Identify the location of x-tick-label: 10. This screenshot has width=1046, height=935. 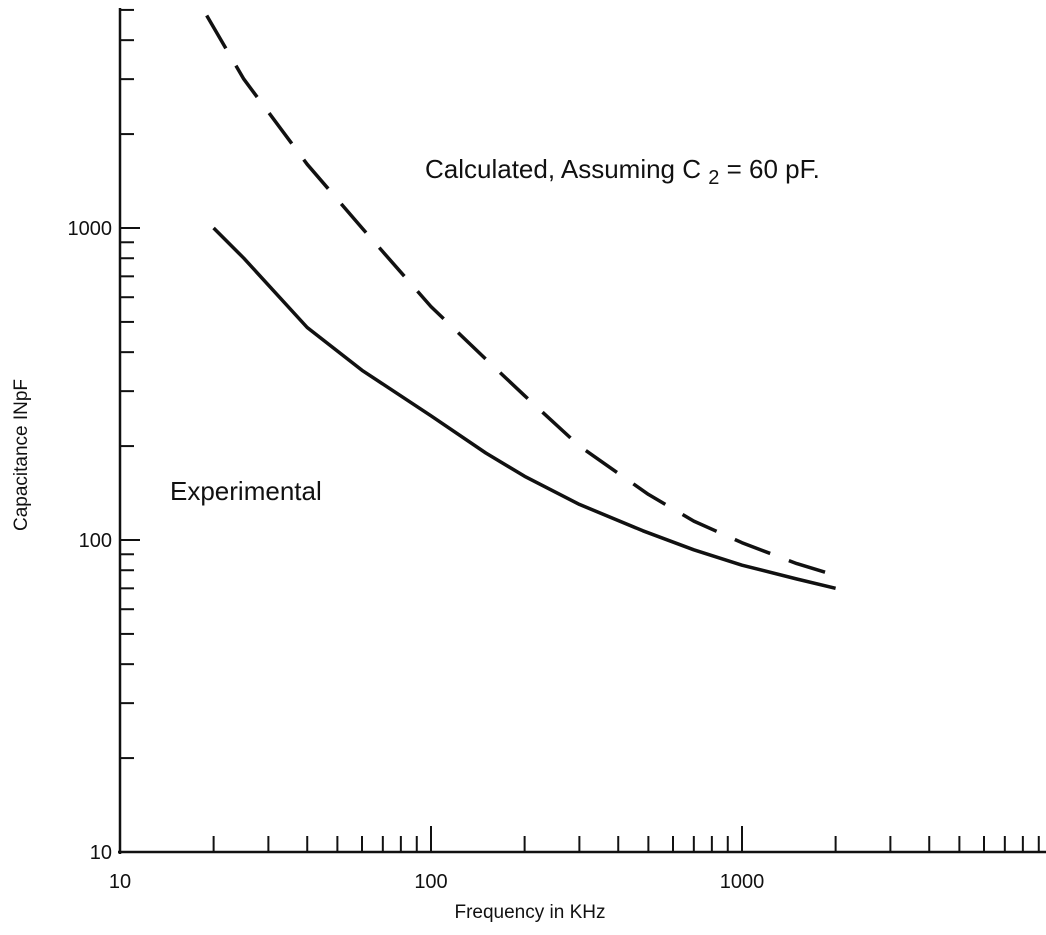
(120, 882).